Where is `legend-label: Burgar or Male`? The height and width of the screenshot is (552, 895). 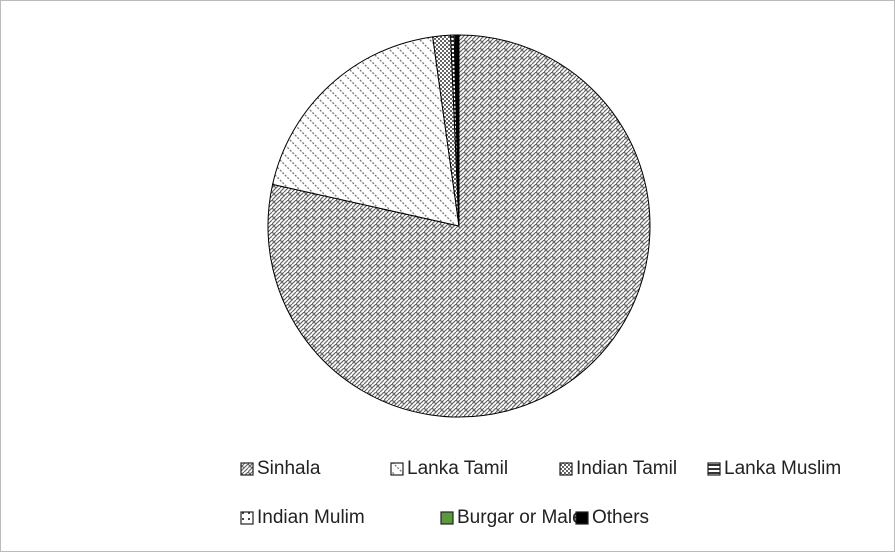 legend-label: Burgar or Male is located at coordinates (520, 517).